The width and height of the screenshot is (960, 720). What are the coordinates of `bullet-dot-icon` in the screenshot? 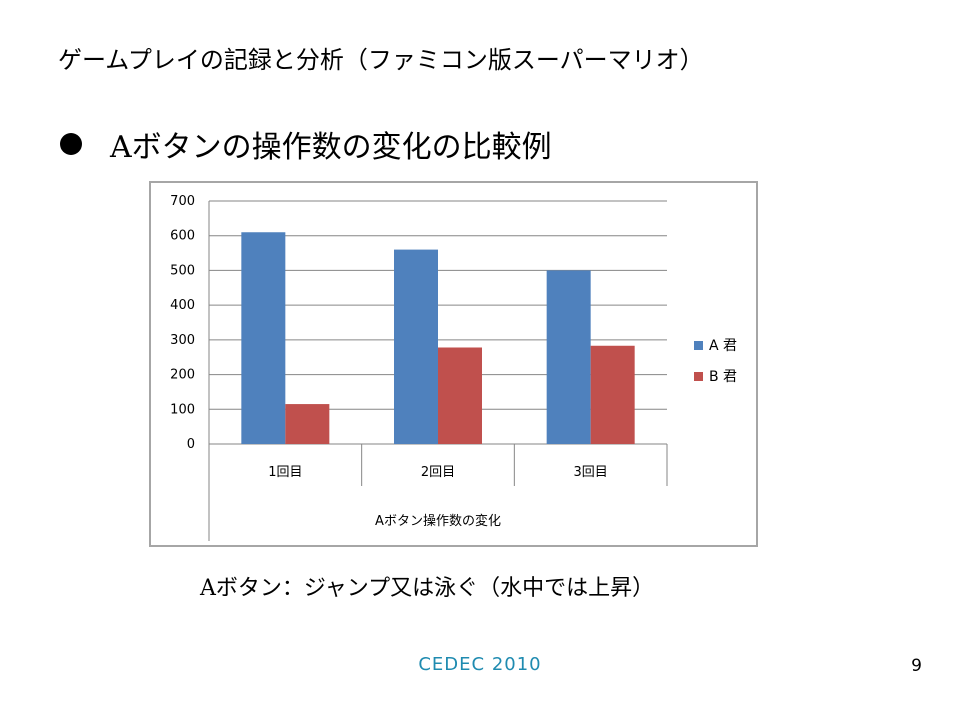 It's located at (71, 144).